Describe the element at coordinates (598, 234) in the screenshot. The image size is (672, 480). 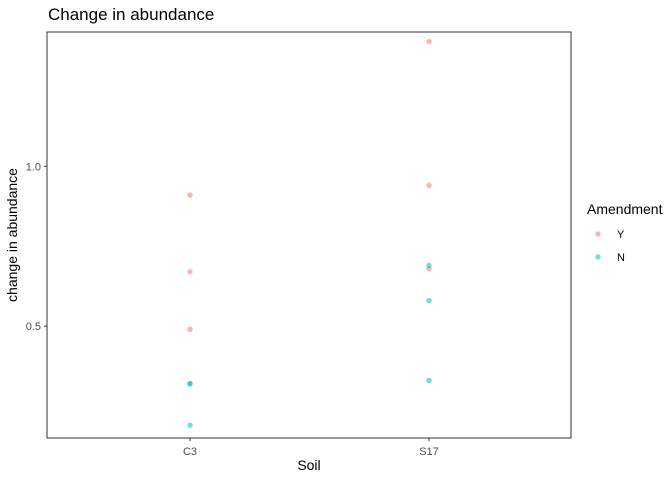
I see `legend-key-y` at that location.